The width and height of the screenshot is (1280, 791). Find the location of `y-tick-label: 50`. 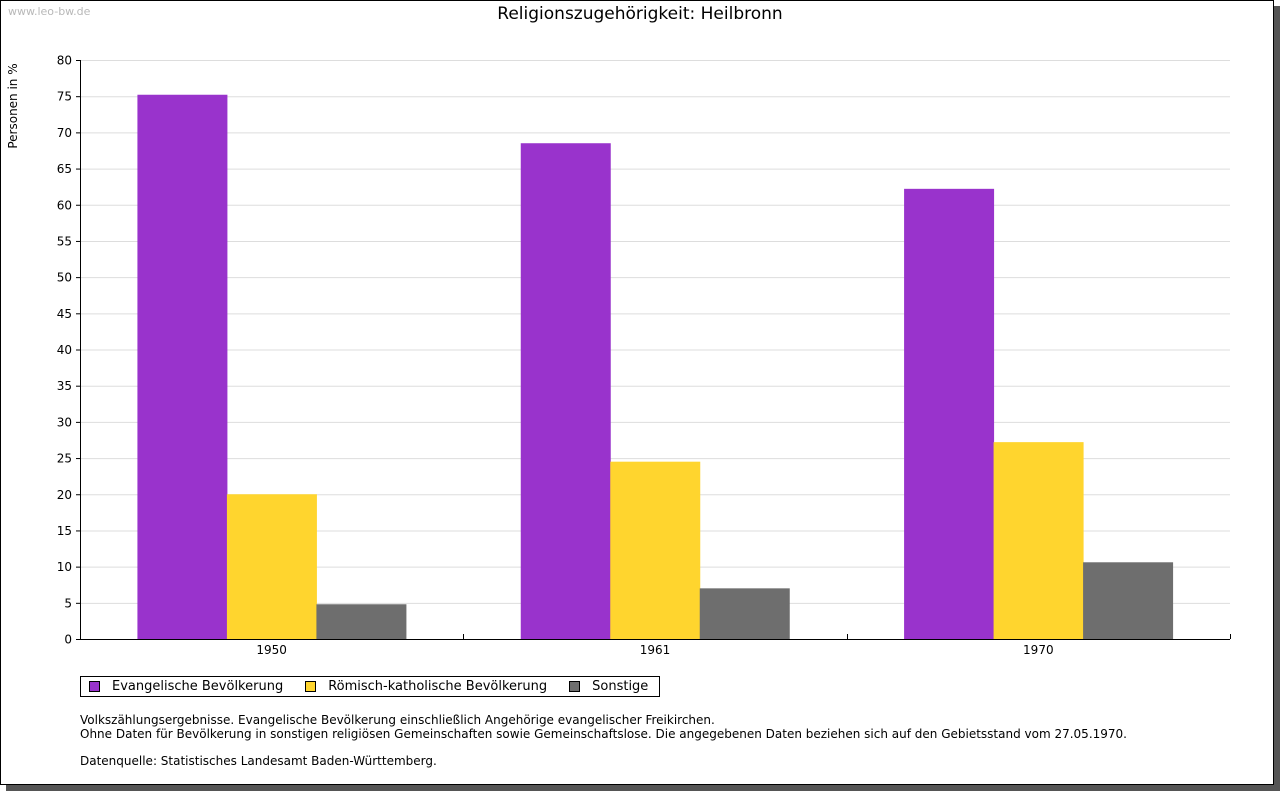

y-tick-label: 50 is located at coordinates (64, 278).